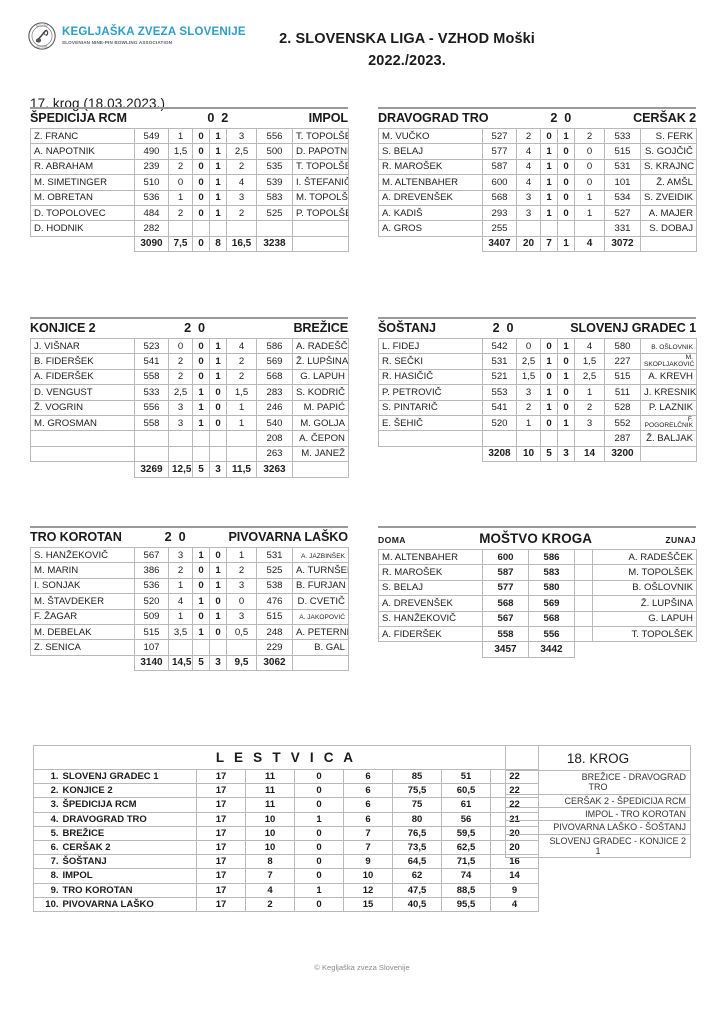 The width and height of the screenshot is (724, 1024). Describe the element at coordinates (668, 228) in the screenshot. I see `away-player-name: S. DOBAJ` at that location.